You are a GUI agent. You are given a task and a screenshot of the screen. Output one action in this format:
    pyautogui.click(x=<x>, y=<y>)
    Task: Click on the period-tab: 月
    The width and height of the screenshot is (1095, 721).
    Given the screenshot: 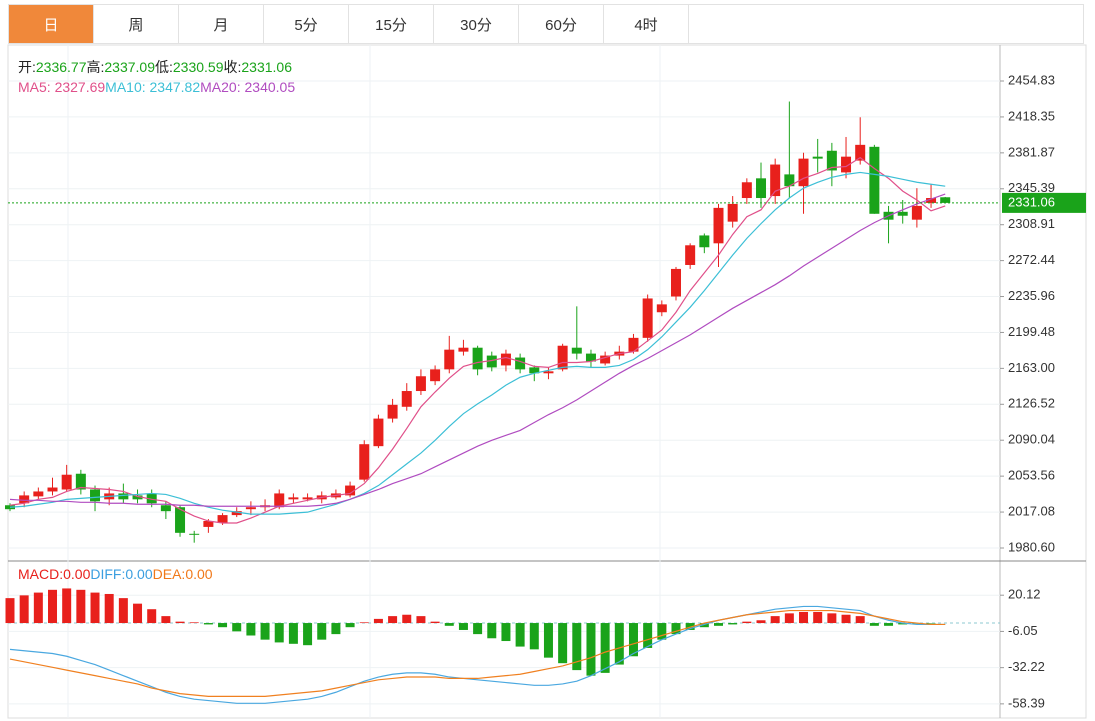 What is the action you would take?
    pyautogui.click(x=221, y=24)
    